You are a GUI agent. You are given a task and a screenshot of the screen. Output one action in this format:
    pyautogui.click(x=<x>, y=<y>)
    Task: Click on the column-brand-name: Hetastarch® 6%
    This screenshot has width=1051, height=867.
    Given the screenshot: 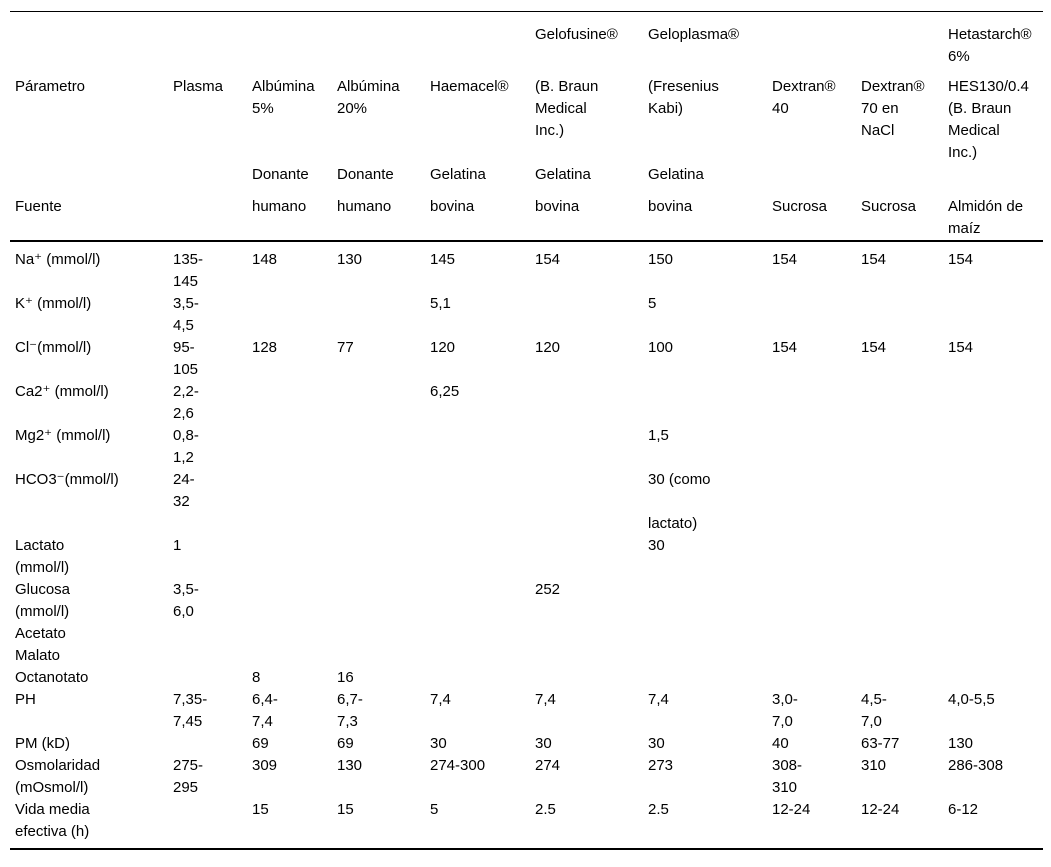 What is the action you would take?
    pyautogui.click(x=990, y=45)
    